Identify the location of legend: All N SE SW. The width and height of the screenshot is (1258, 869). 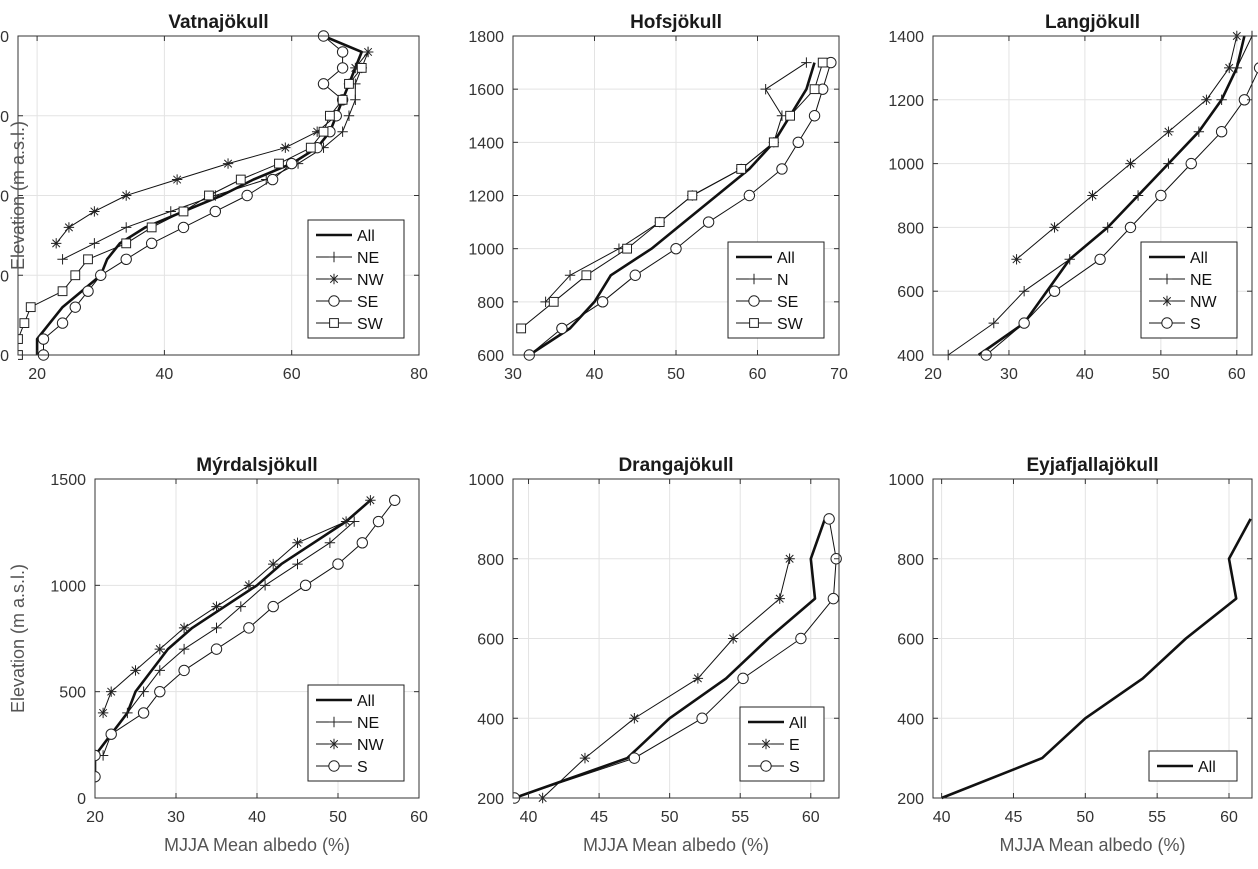
(776, 290).